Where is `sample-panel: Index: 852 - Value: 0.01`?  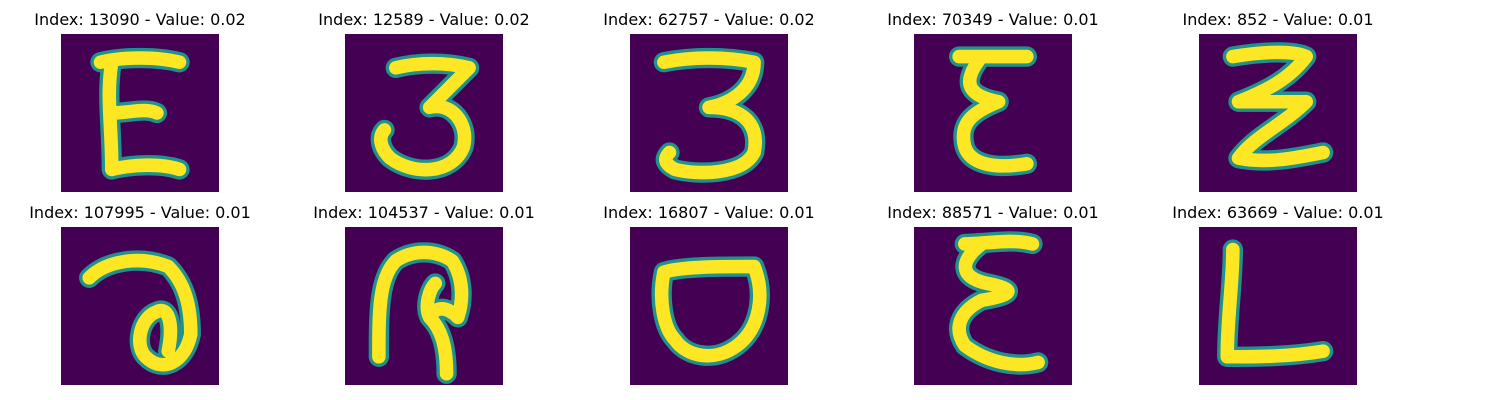
sample-panel: Index: 852 - Value: 0.01 is located at coordinates (1278, 101).